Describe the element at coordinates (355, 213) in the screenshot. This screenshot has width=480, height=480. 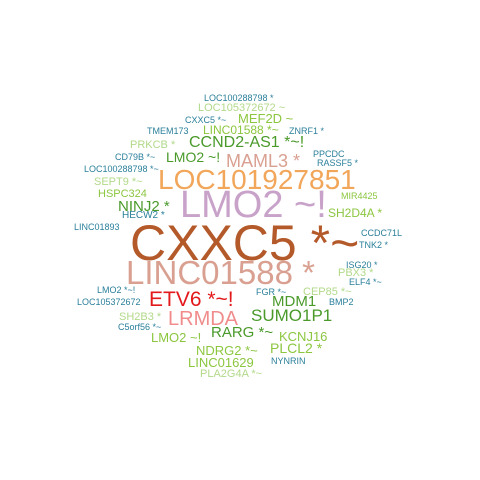
I see `cloud-word-sh2d4a: SH2D4A *` at that location.